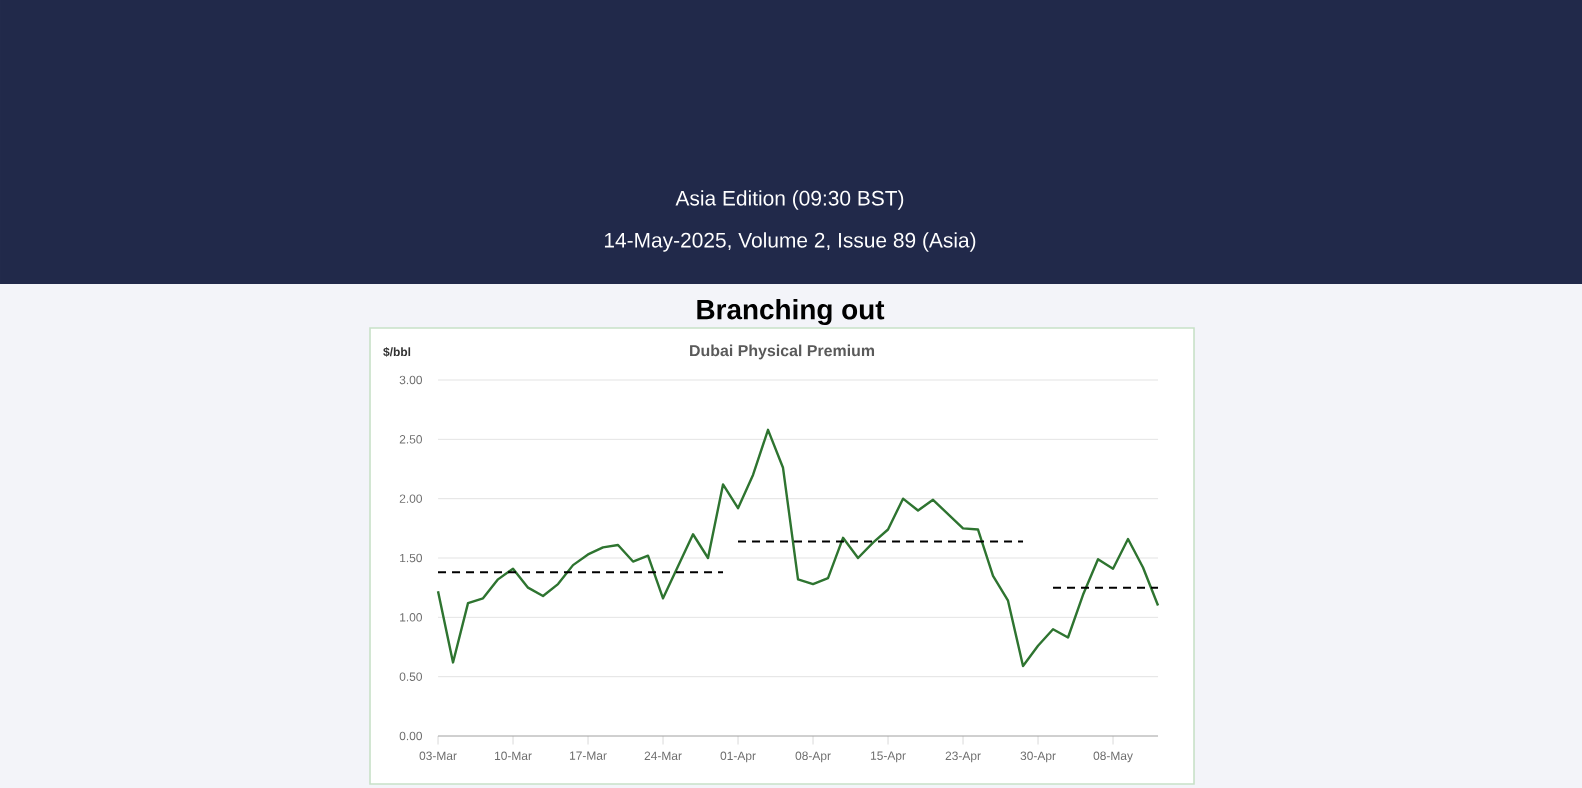 Image resolution: width=1582 pixels, height=788 pixels. Describe the element at coordinates (790, 242) in the screenshot. I see `text: 14-May-2025, Volume 2, Issue 89 (Asia)` at that location.